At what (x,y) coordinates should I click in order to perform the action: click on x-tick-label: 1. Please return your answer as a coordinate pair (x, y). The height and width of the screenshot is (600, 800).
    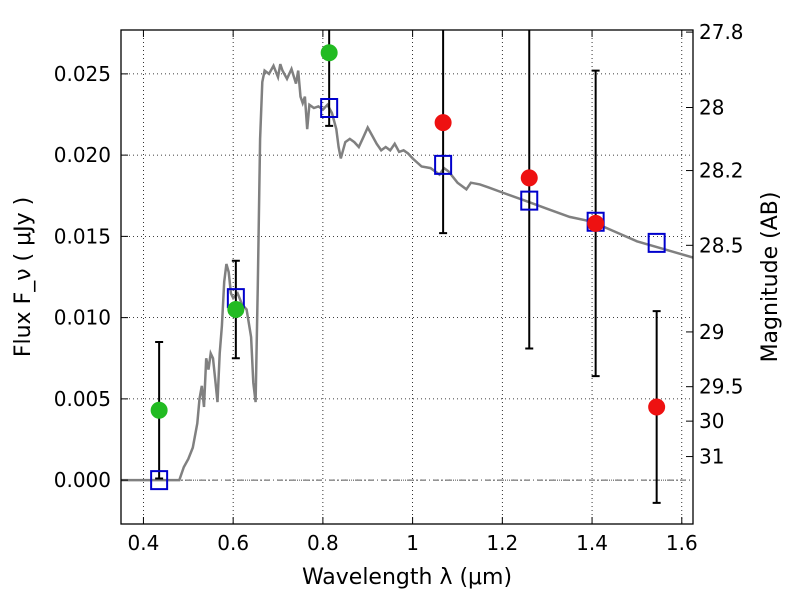
    Looking at the image, I should click on (412, 543).